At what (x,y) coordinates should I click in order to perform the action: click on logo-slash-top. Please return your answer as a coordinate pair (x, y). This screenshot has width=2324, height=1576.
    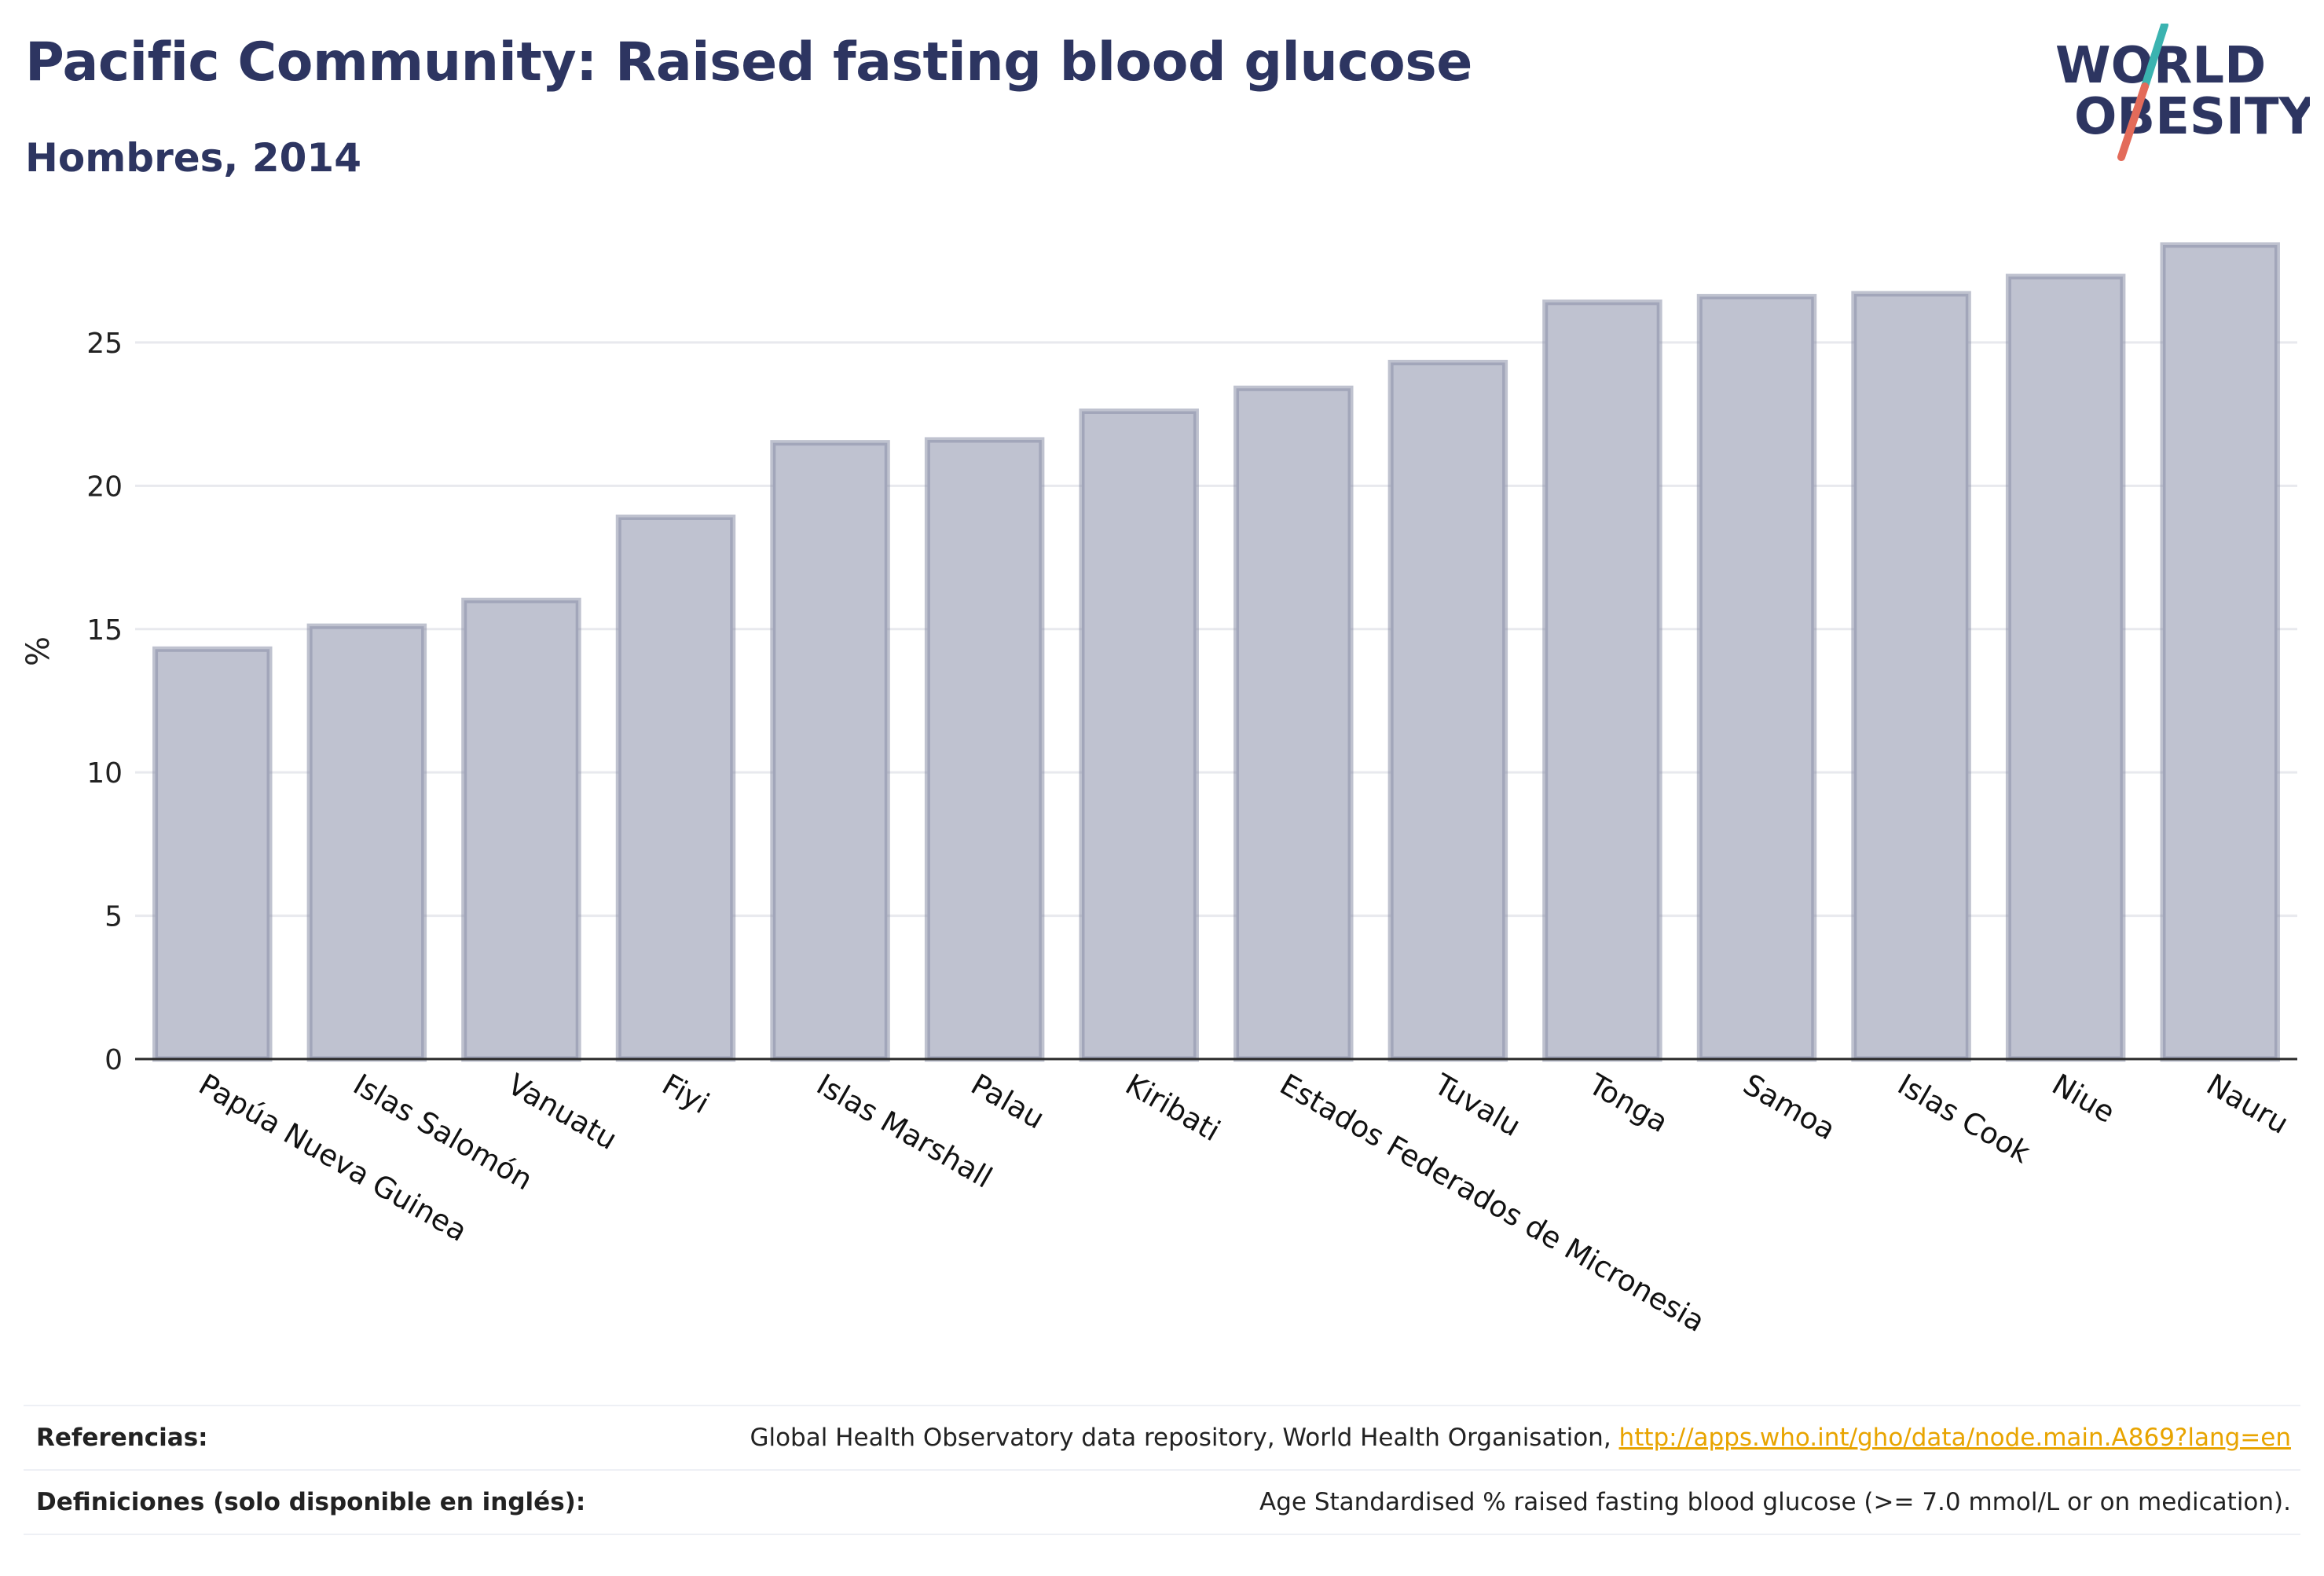
    Looking at the image, I should click on (2154, 57).